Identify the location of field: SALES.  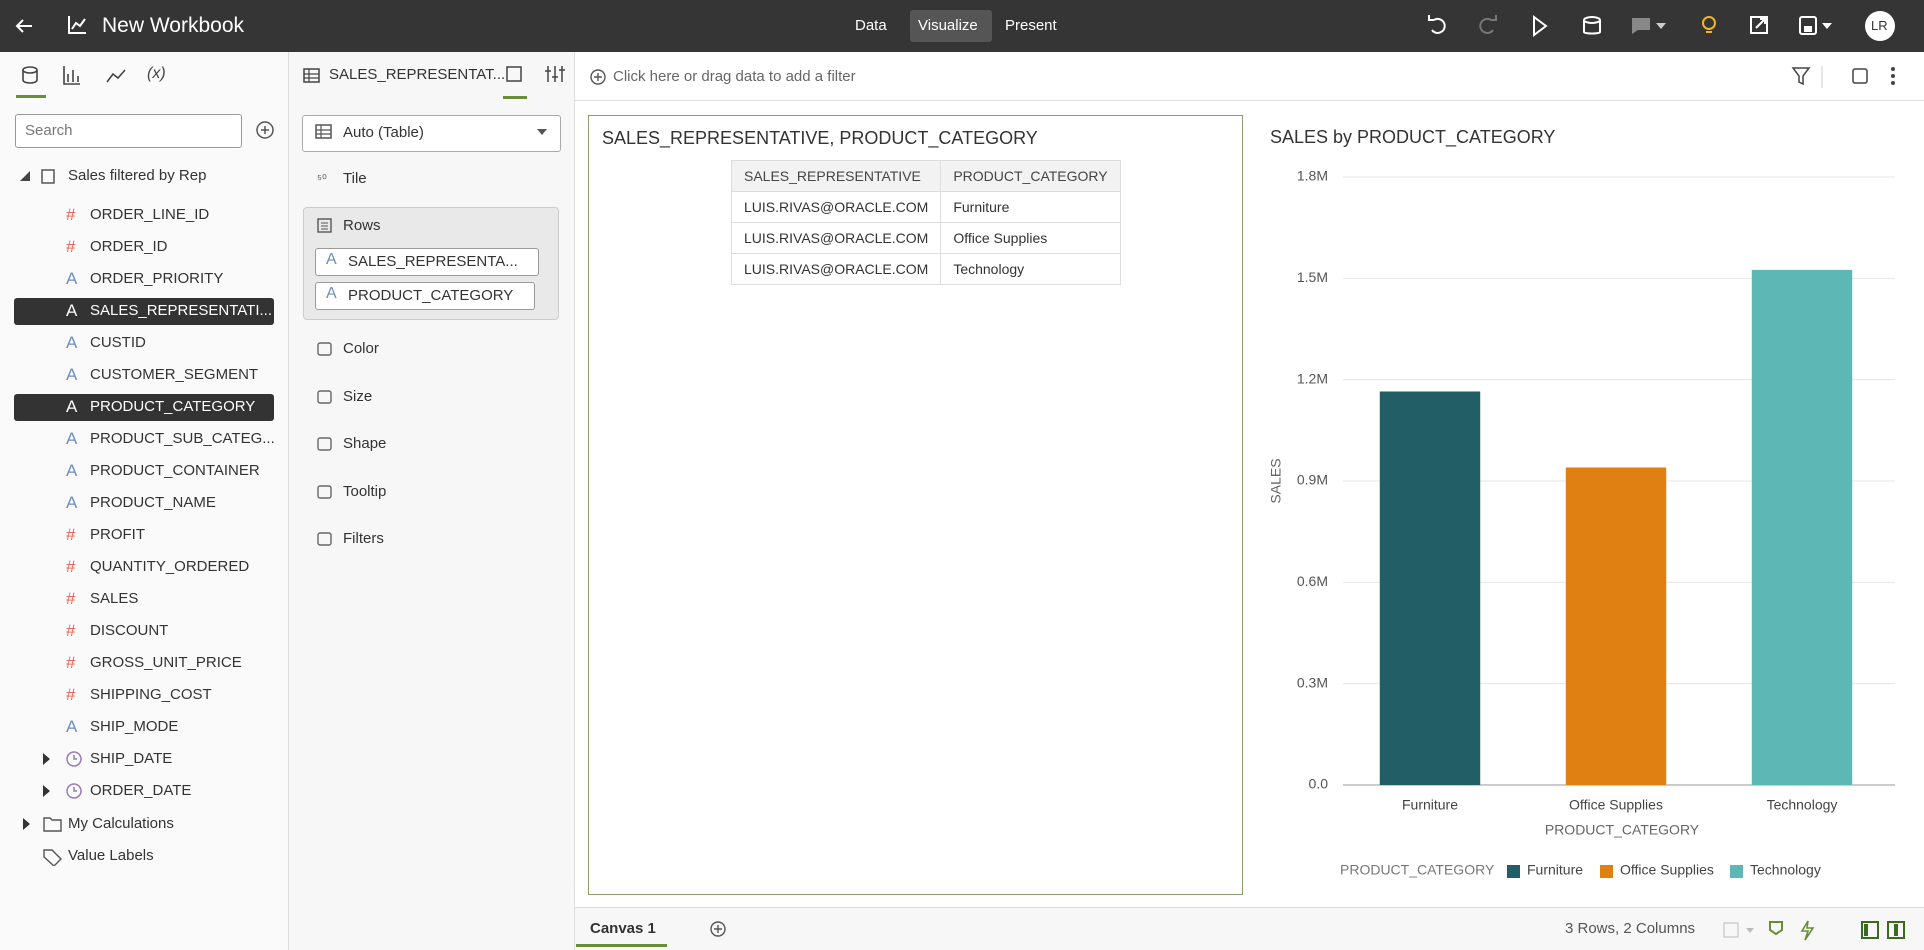
(114, 598).